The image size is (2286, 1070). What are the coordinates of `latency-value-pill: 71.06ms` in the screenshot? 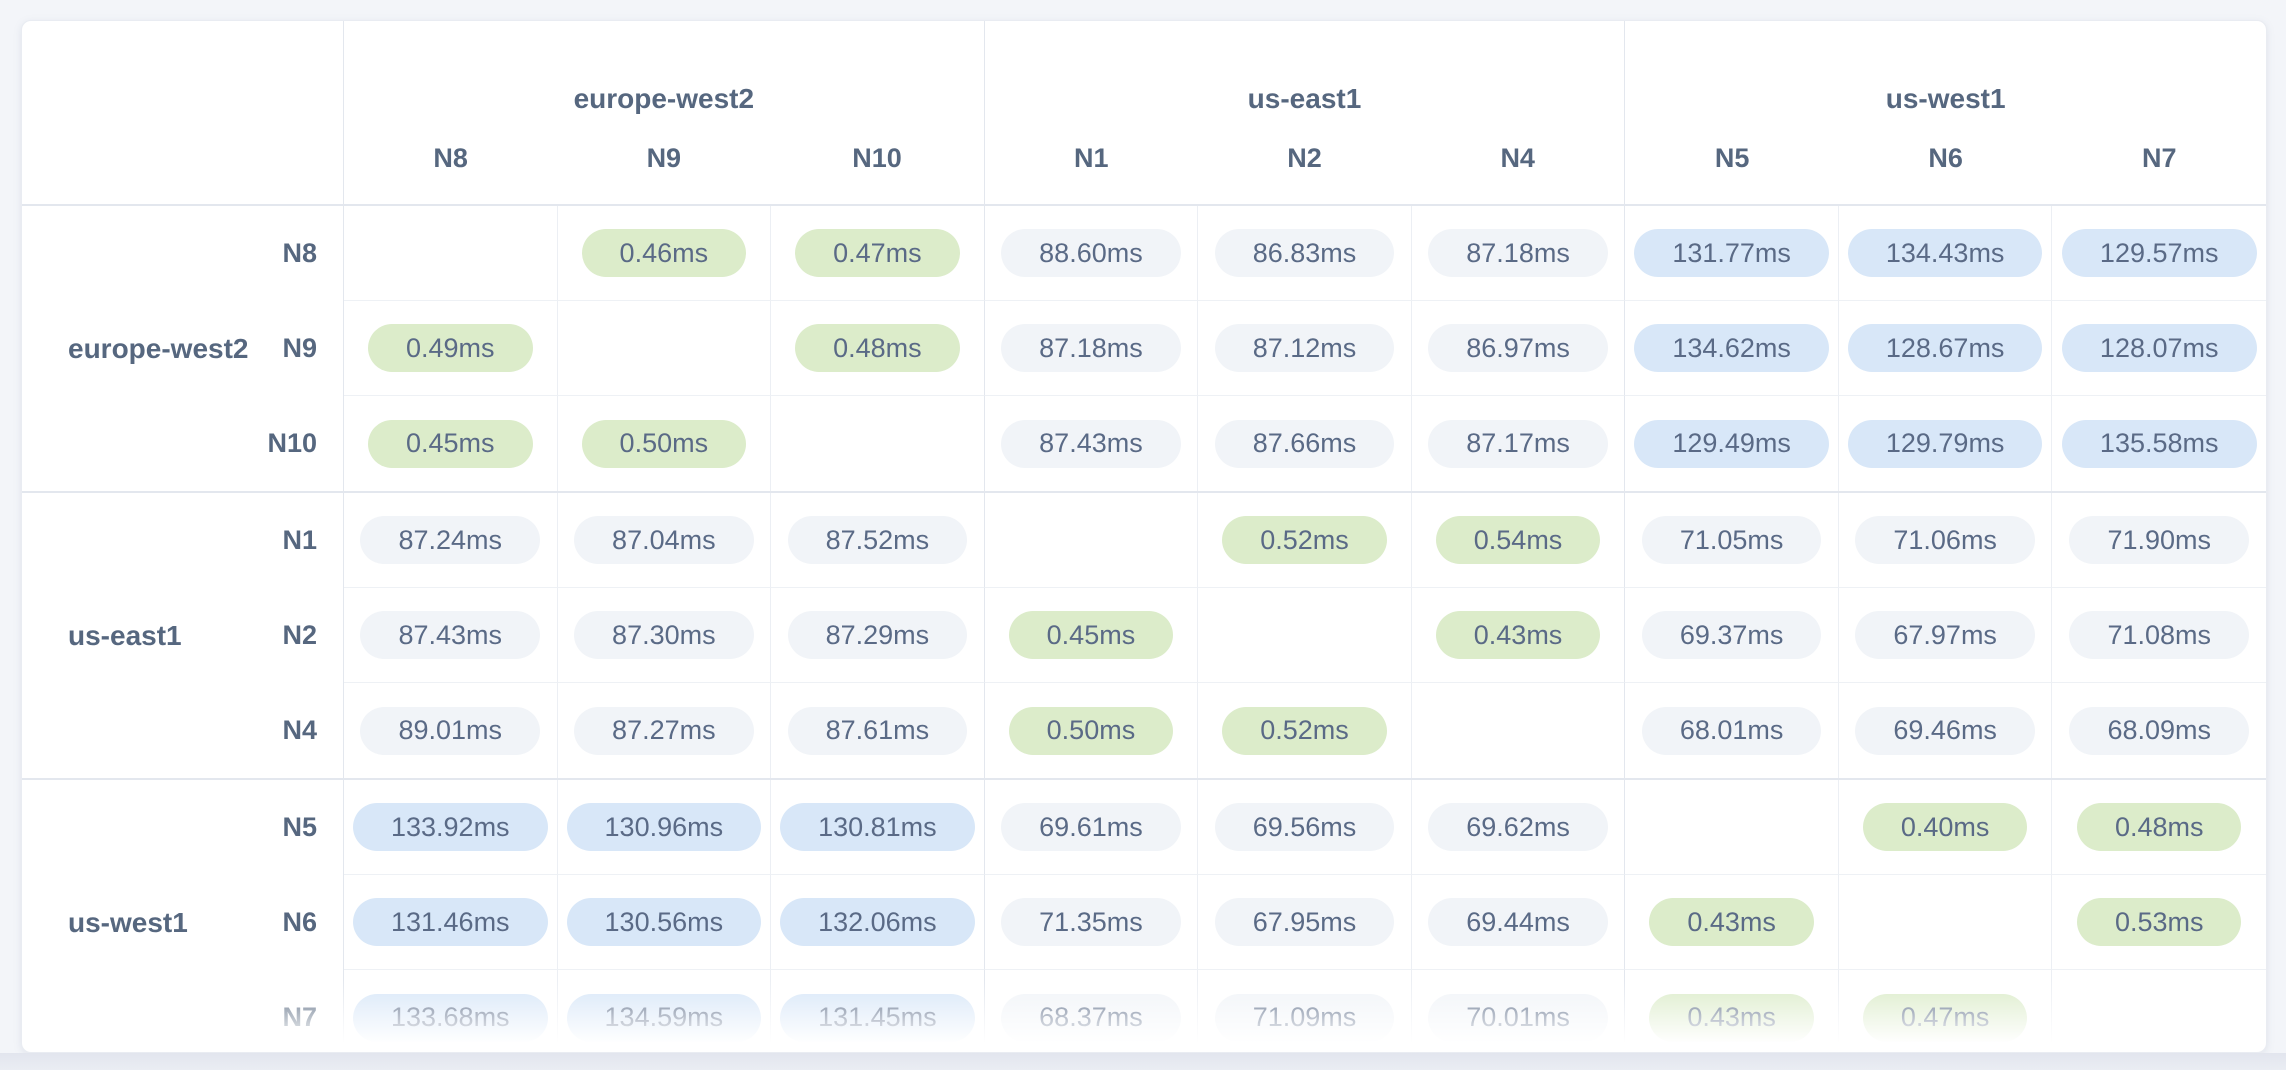 It's located at (1945, 540).